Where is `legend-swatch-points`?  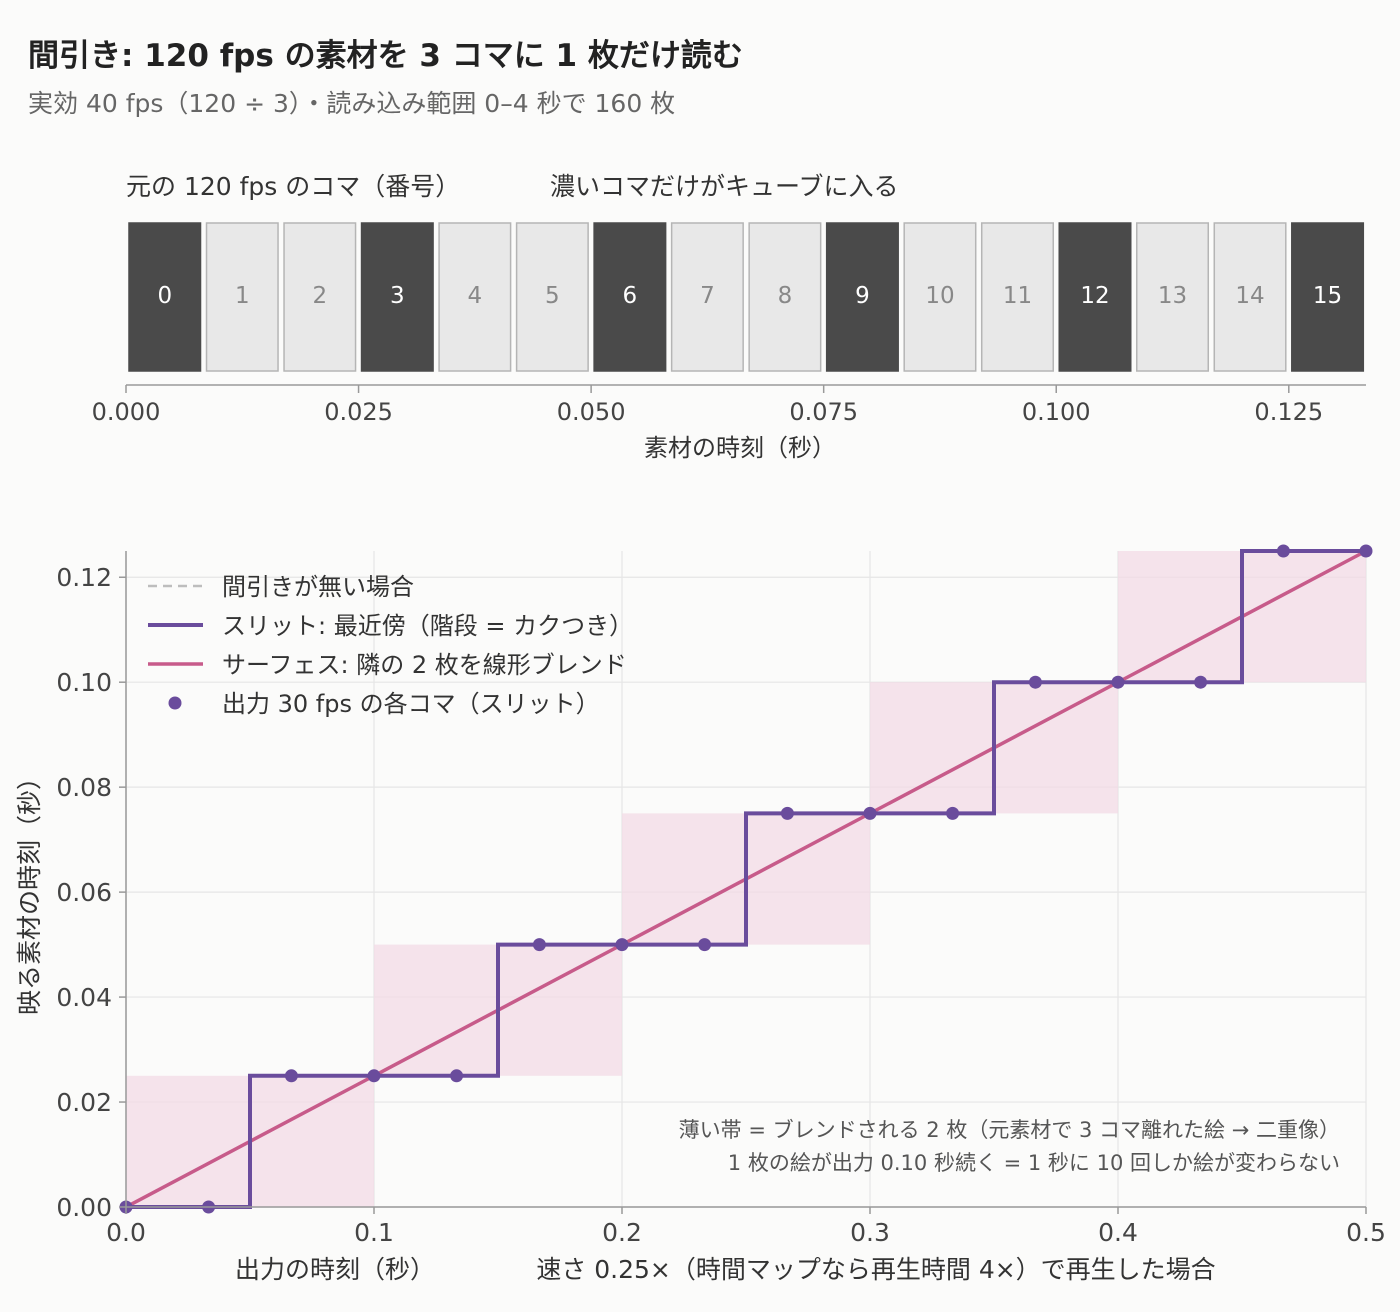 legend-swatch-points is located at coordinates (175, 703).